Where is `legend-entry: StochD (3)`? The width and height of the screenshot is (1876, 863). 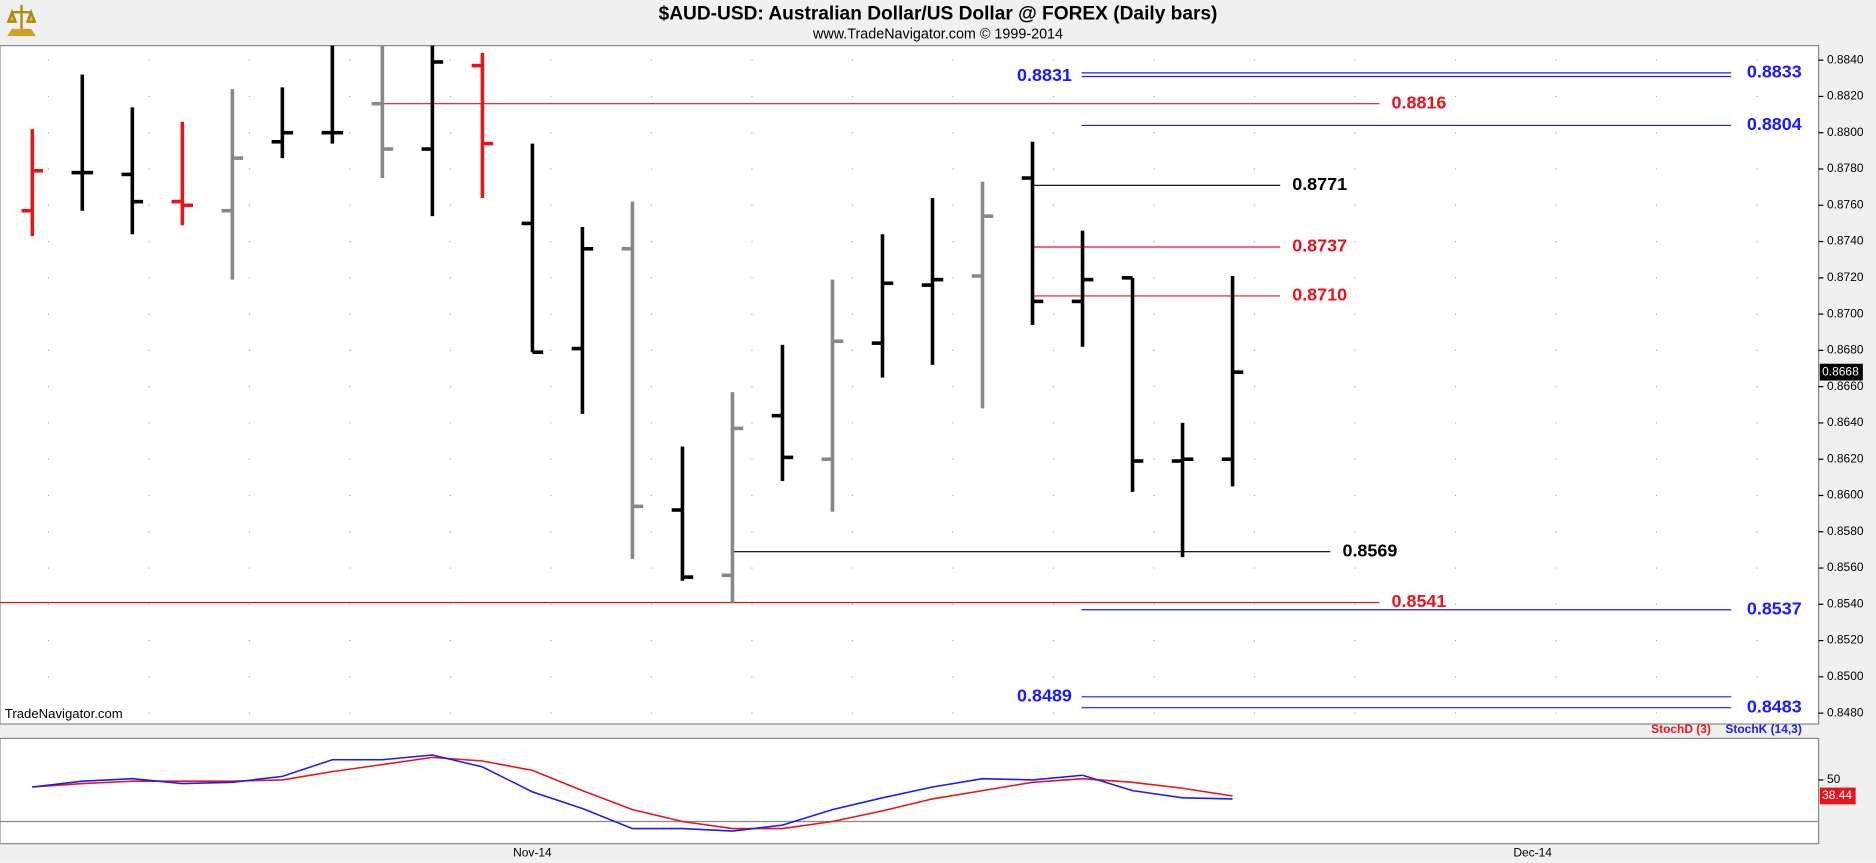 legend-entry: StochD (3) is located at coordinates (1681, 729).